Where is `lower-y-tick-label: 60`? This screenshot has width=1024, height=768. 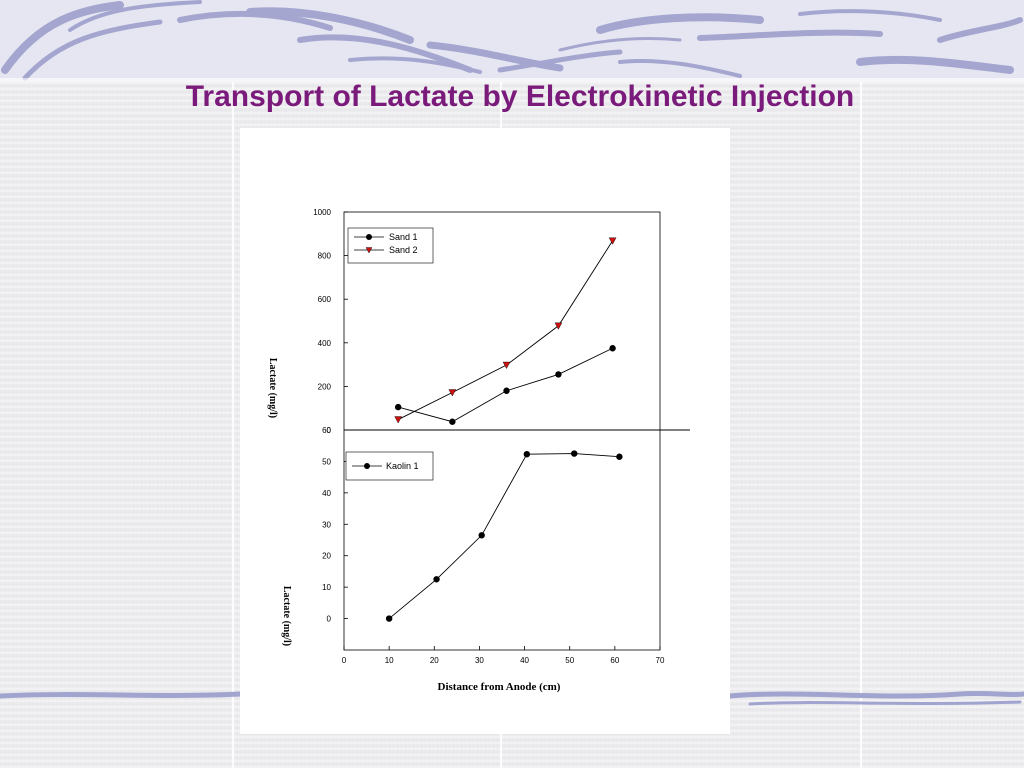
lower-y-tick-label: 60 is located at coordinates (326, 430).